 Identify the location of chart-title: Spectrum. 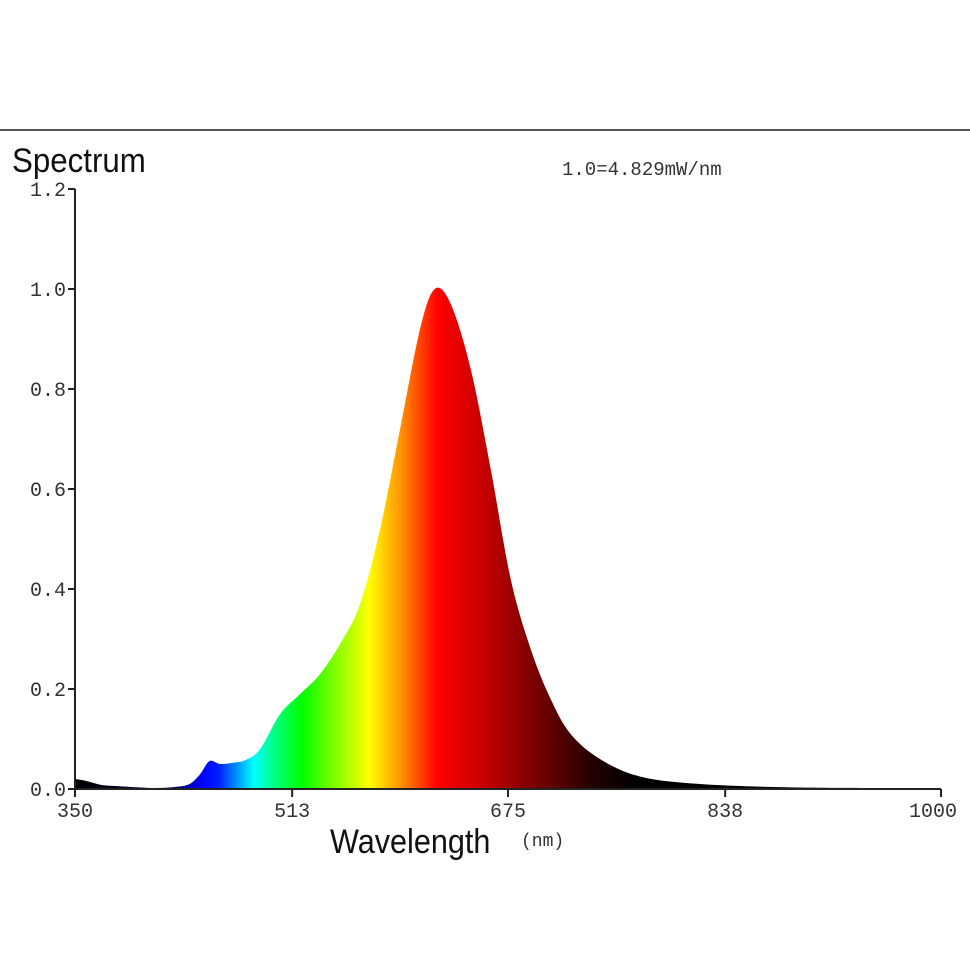
(79, 160).